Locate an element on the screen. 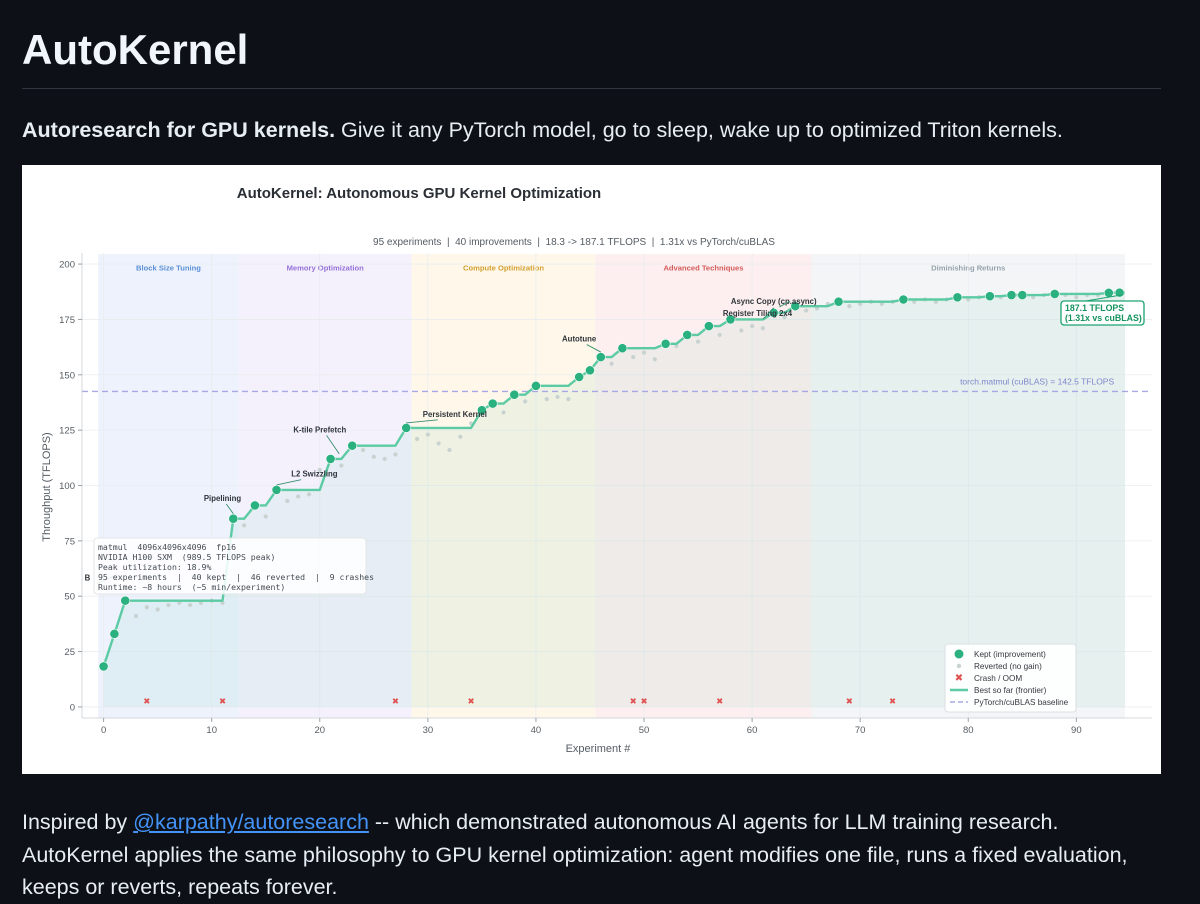 The height and width of the screenshot is (904, 1200). phase-label-1: Memory Optimization is located at coordinates (326, 268).